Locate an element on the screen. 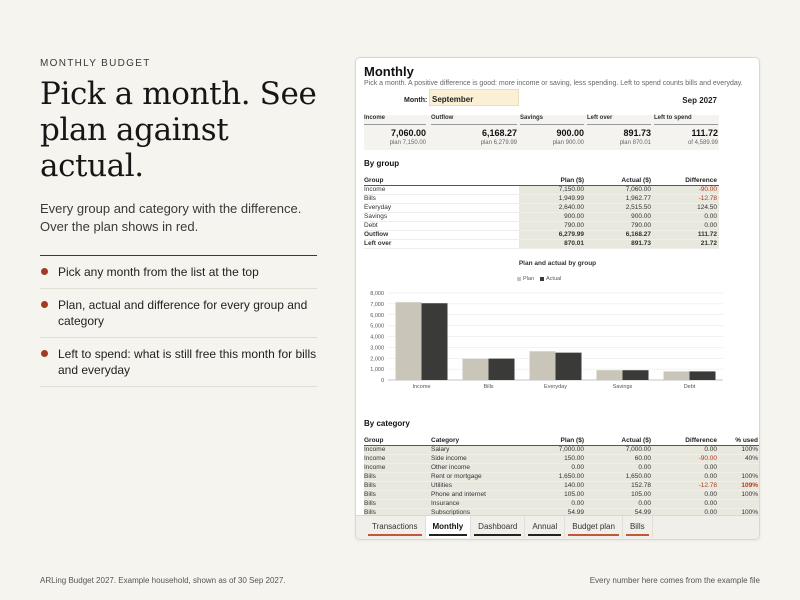 Image resolution: width=800 pixels, height=600 pixels. bar-actual-income is located at coordinates (434, 341).